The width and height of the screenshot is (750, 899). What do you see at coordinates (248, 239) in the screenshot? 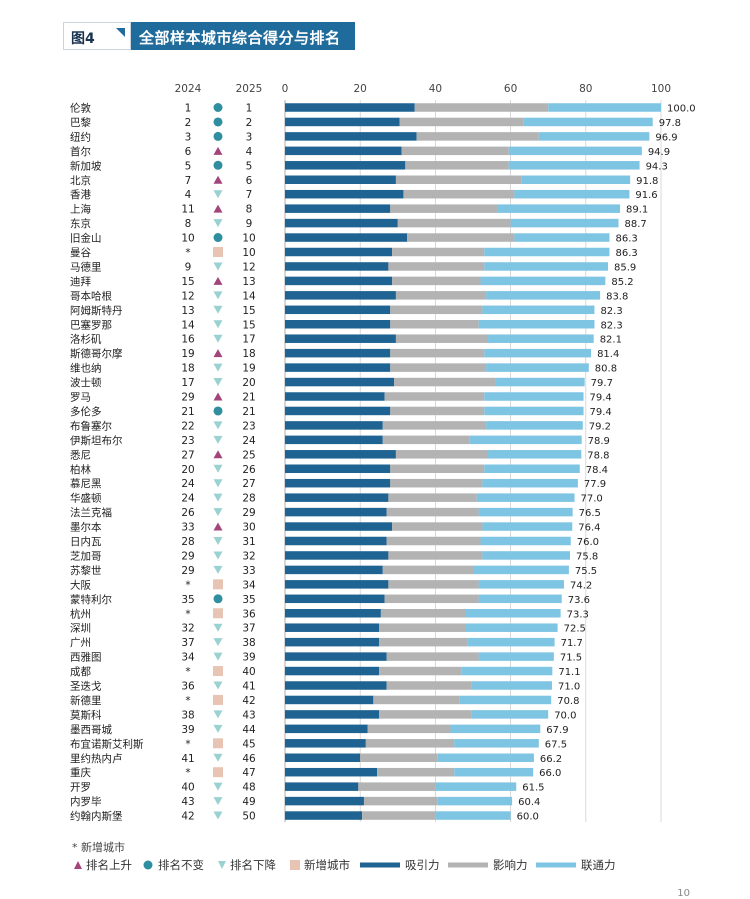
I see `rank-2025: 10` at bounding box center [248, 239].